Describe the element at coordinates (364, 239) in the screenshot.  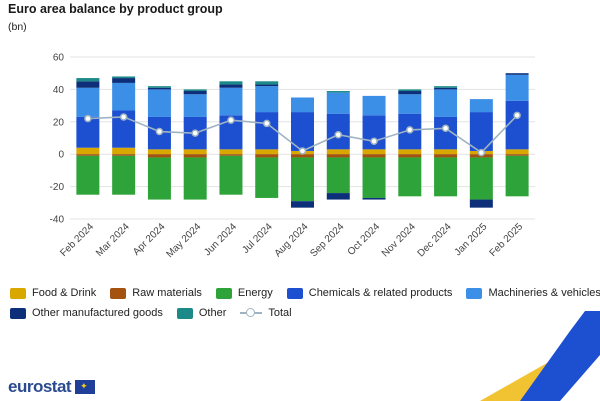
I see `x-tick-label: Oct 2024` at that location.